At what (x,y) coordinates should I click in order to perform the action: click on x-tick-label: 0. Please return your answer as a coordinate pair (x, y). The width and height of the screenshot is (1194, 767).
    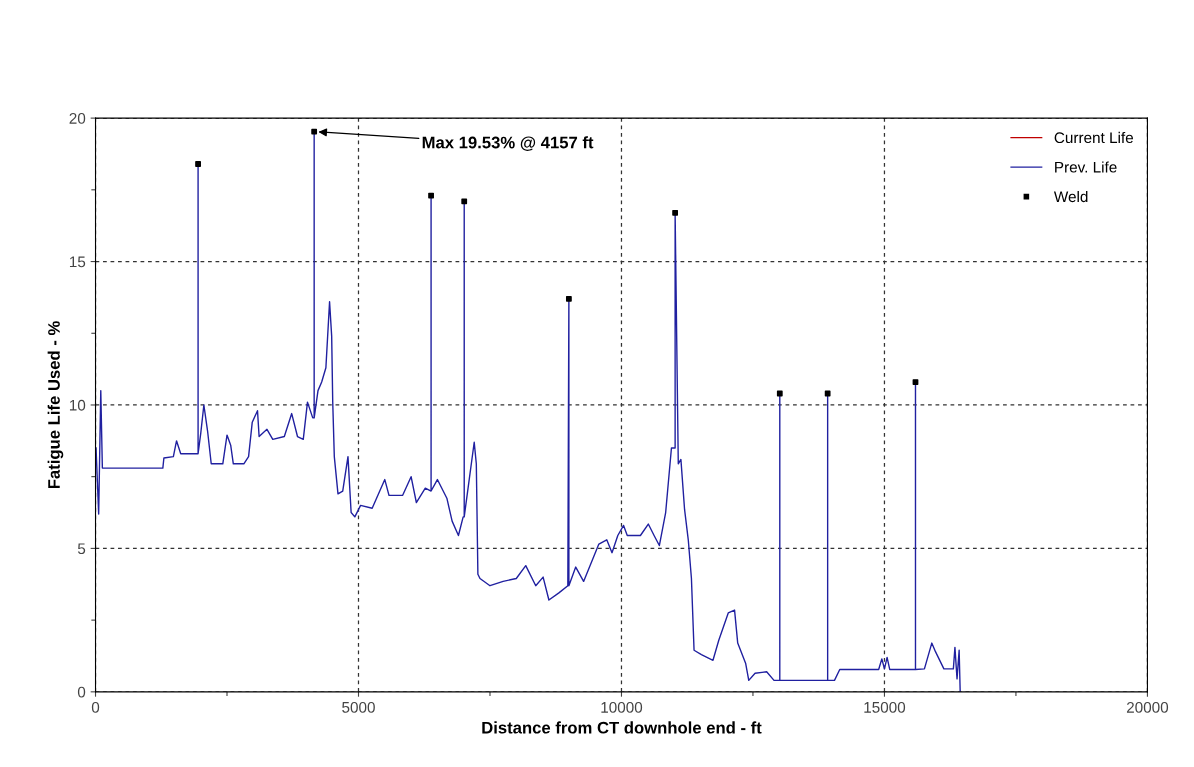
    Looking at the image, I should click on (95, 707).